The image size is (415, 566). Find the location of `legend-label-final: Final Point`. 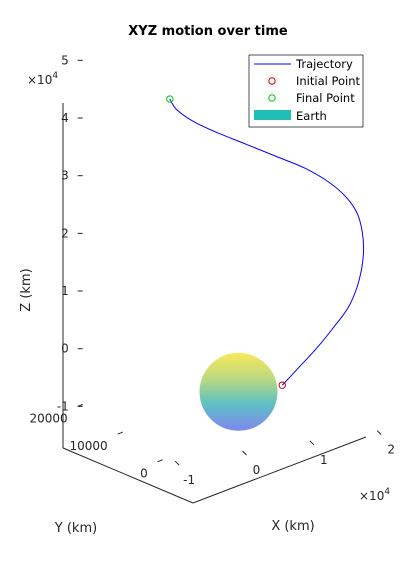

legend-label-final: Final Point is located at coordinates (325, 98).